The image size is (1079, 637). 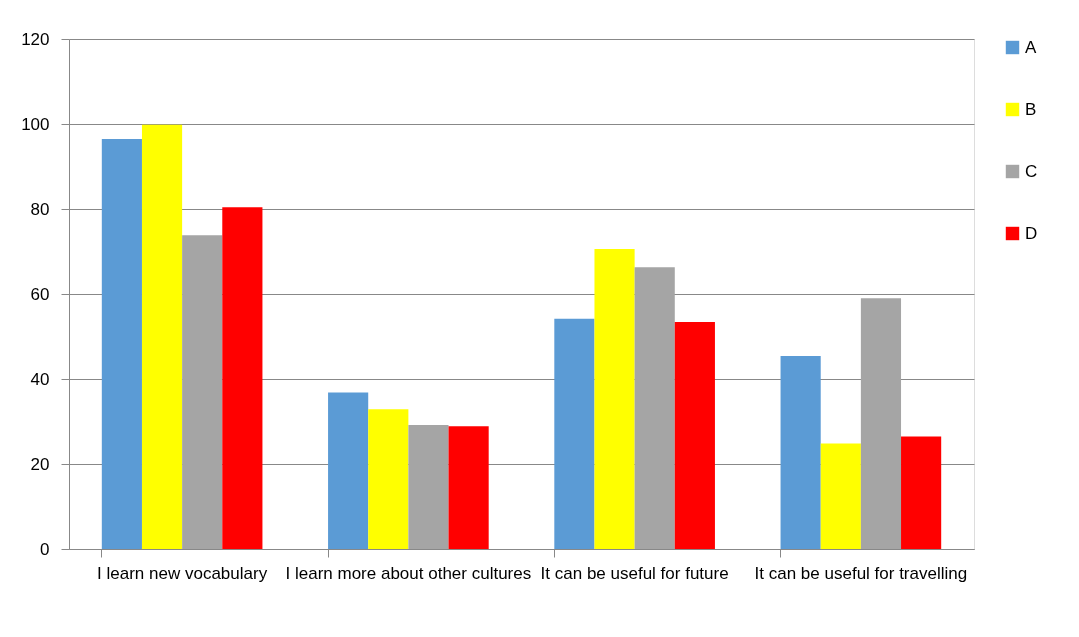 What do you see at coordinates (408, 573) in the screenshot?
I see `x-tick-label: I learn more about other cultures` at bounding box center [408, 573].